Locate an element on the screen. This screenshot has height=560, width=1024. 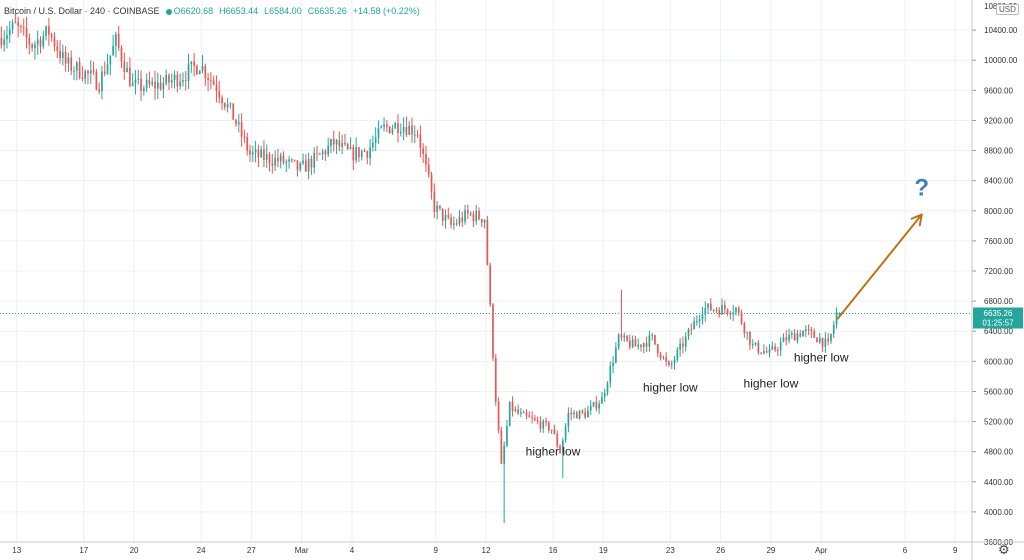
gear-icon: ⚙ is located at coordinates (1004, 549).